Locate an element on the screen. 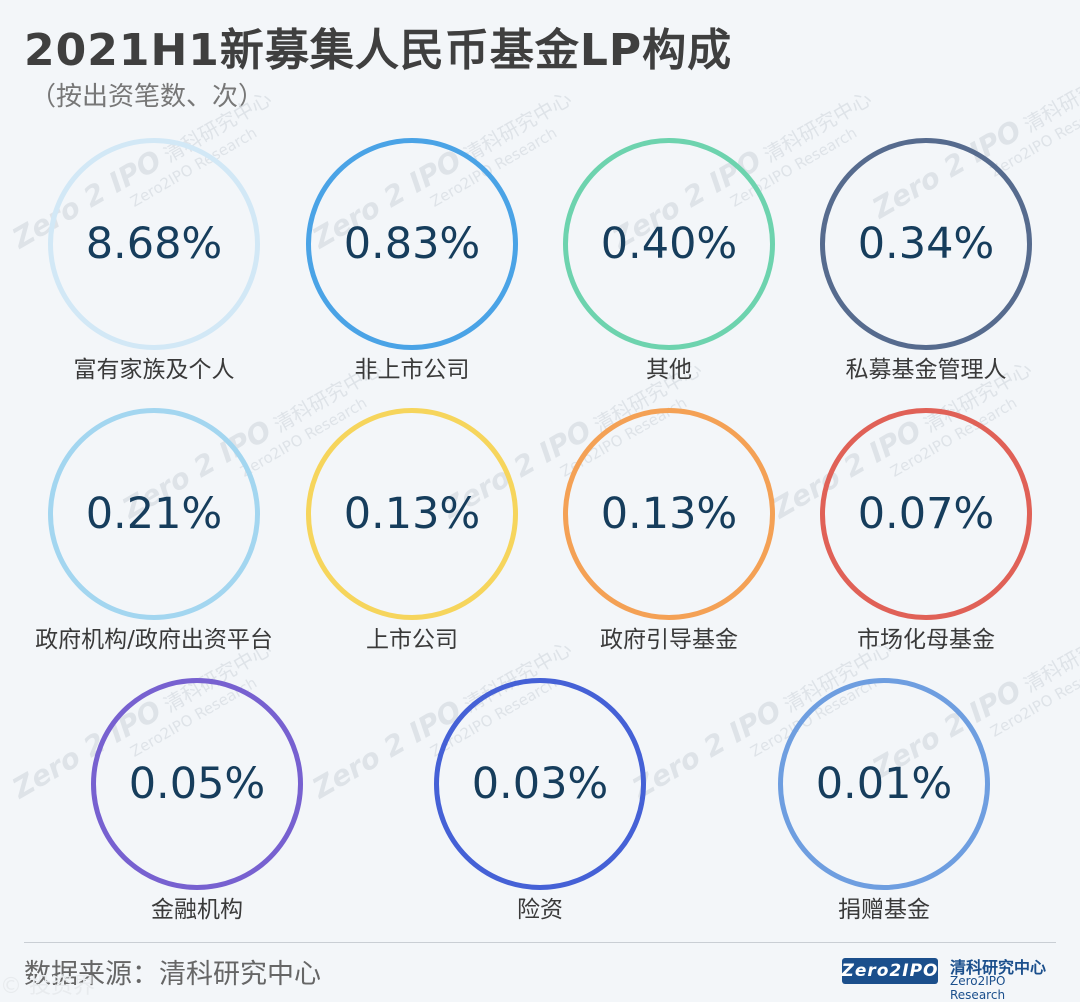 This screenshot has height=1002, width=1080. percentage-value: 0.01% is located at coordinates (884, 784).